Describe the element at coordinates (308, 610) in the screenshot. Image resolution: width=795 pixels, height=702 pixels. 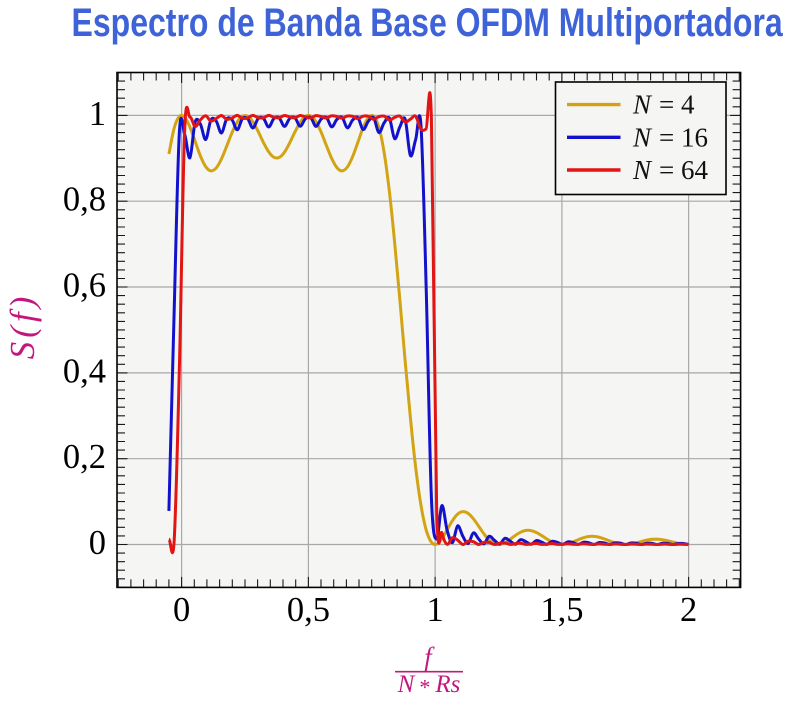
I see `svg-text: 0,5` at that location.